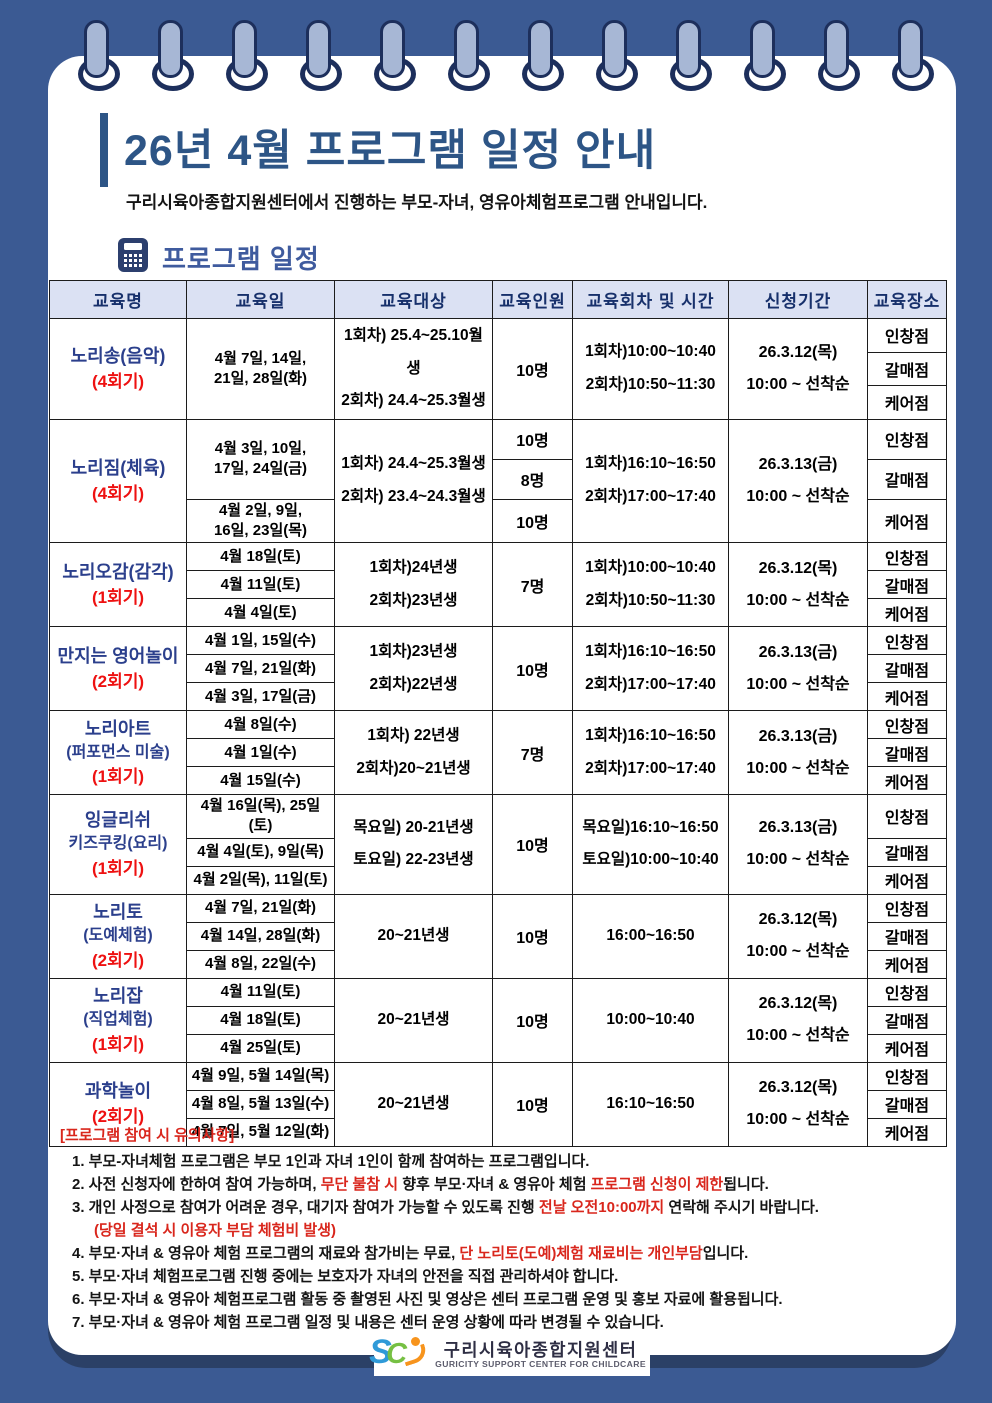  Describe the element at coordinates (196, 1184) in the screenshot. I see `note-text: 2. 사전 신청자에 한하여 참여 가능하며,` at that location.